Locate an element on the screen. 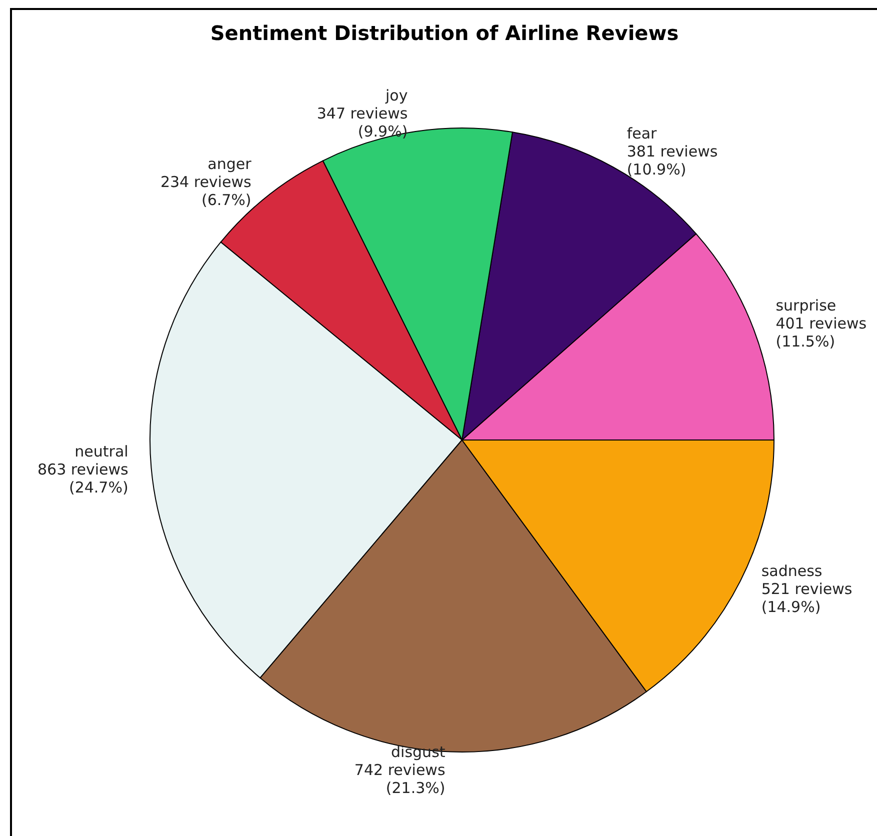 The width and height of the screenshot is (877, 836). data-label: 234 reviews (6.7%) is located at coordinates (206, 190).